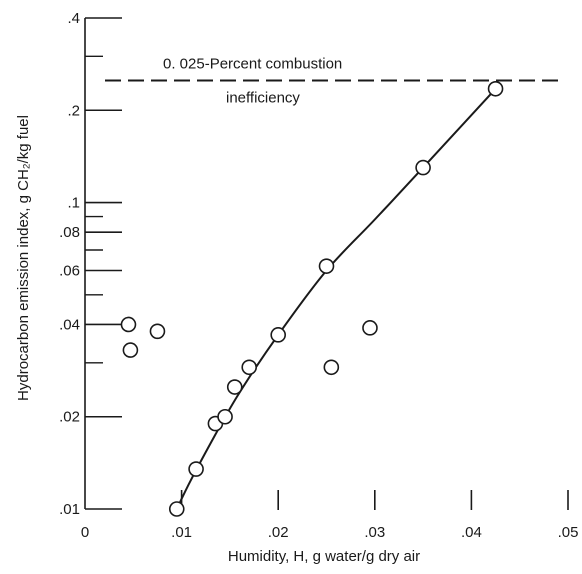 The width and height of the screenshot is (582, 574). What do you see at coordinates (69, 509) in the screenshot?
I see `y-tick-label: .01` at bounding box center [69, 509].